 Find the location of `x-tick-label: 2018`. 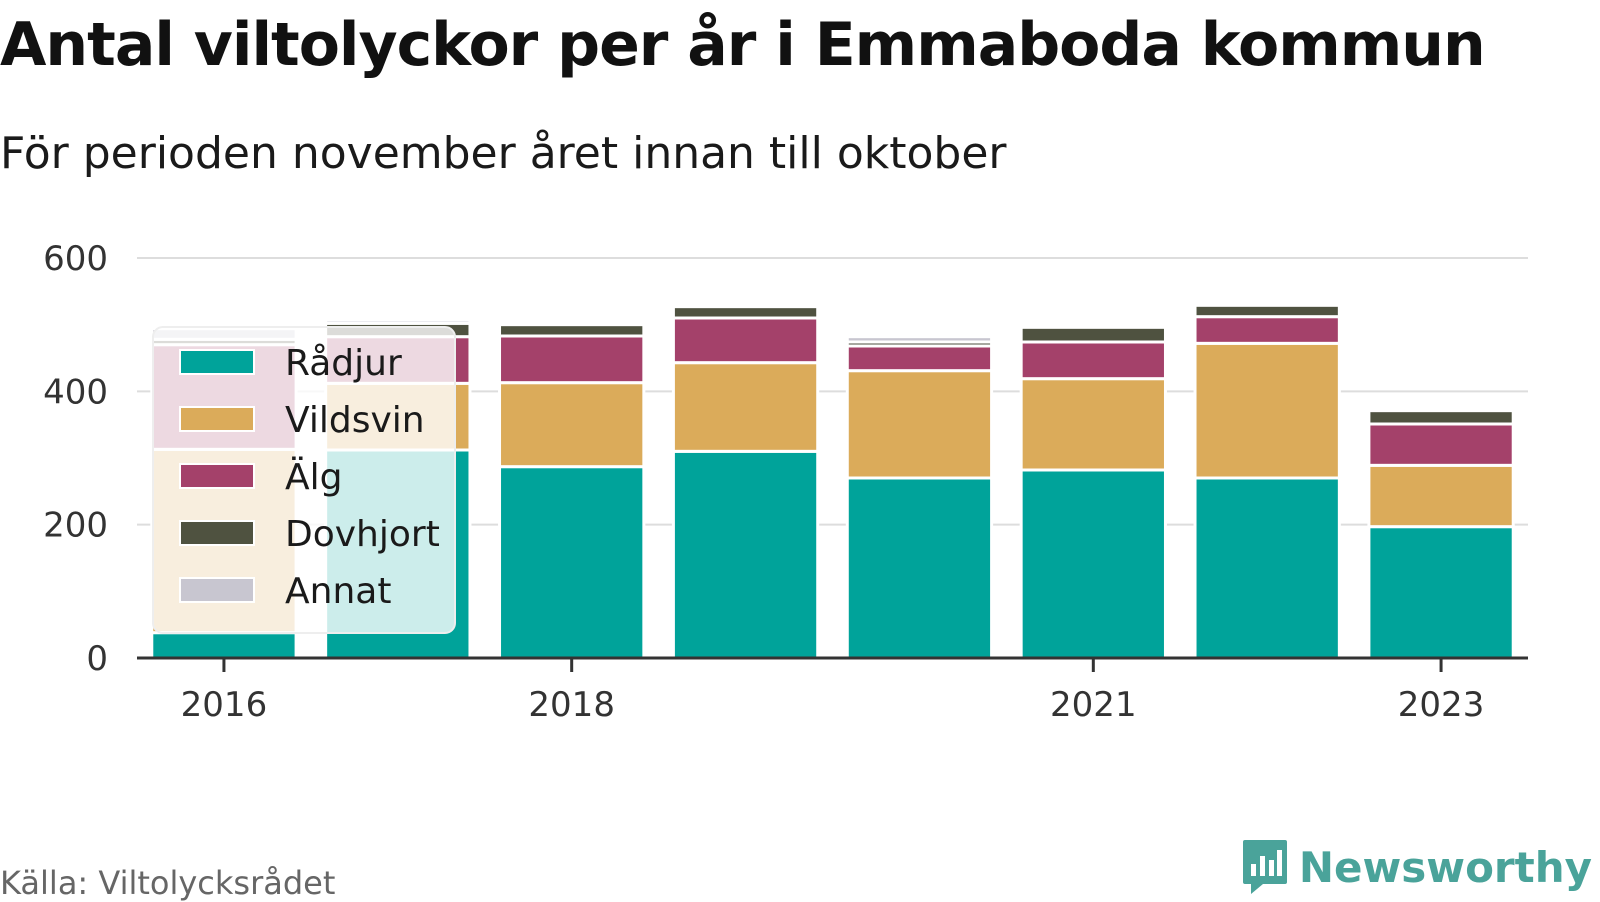

x-tick-label: 2018 is located at coordinates (571, 705).